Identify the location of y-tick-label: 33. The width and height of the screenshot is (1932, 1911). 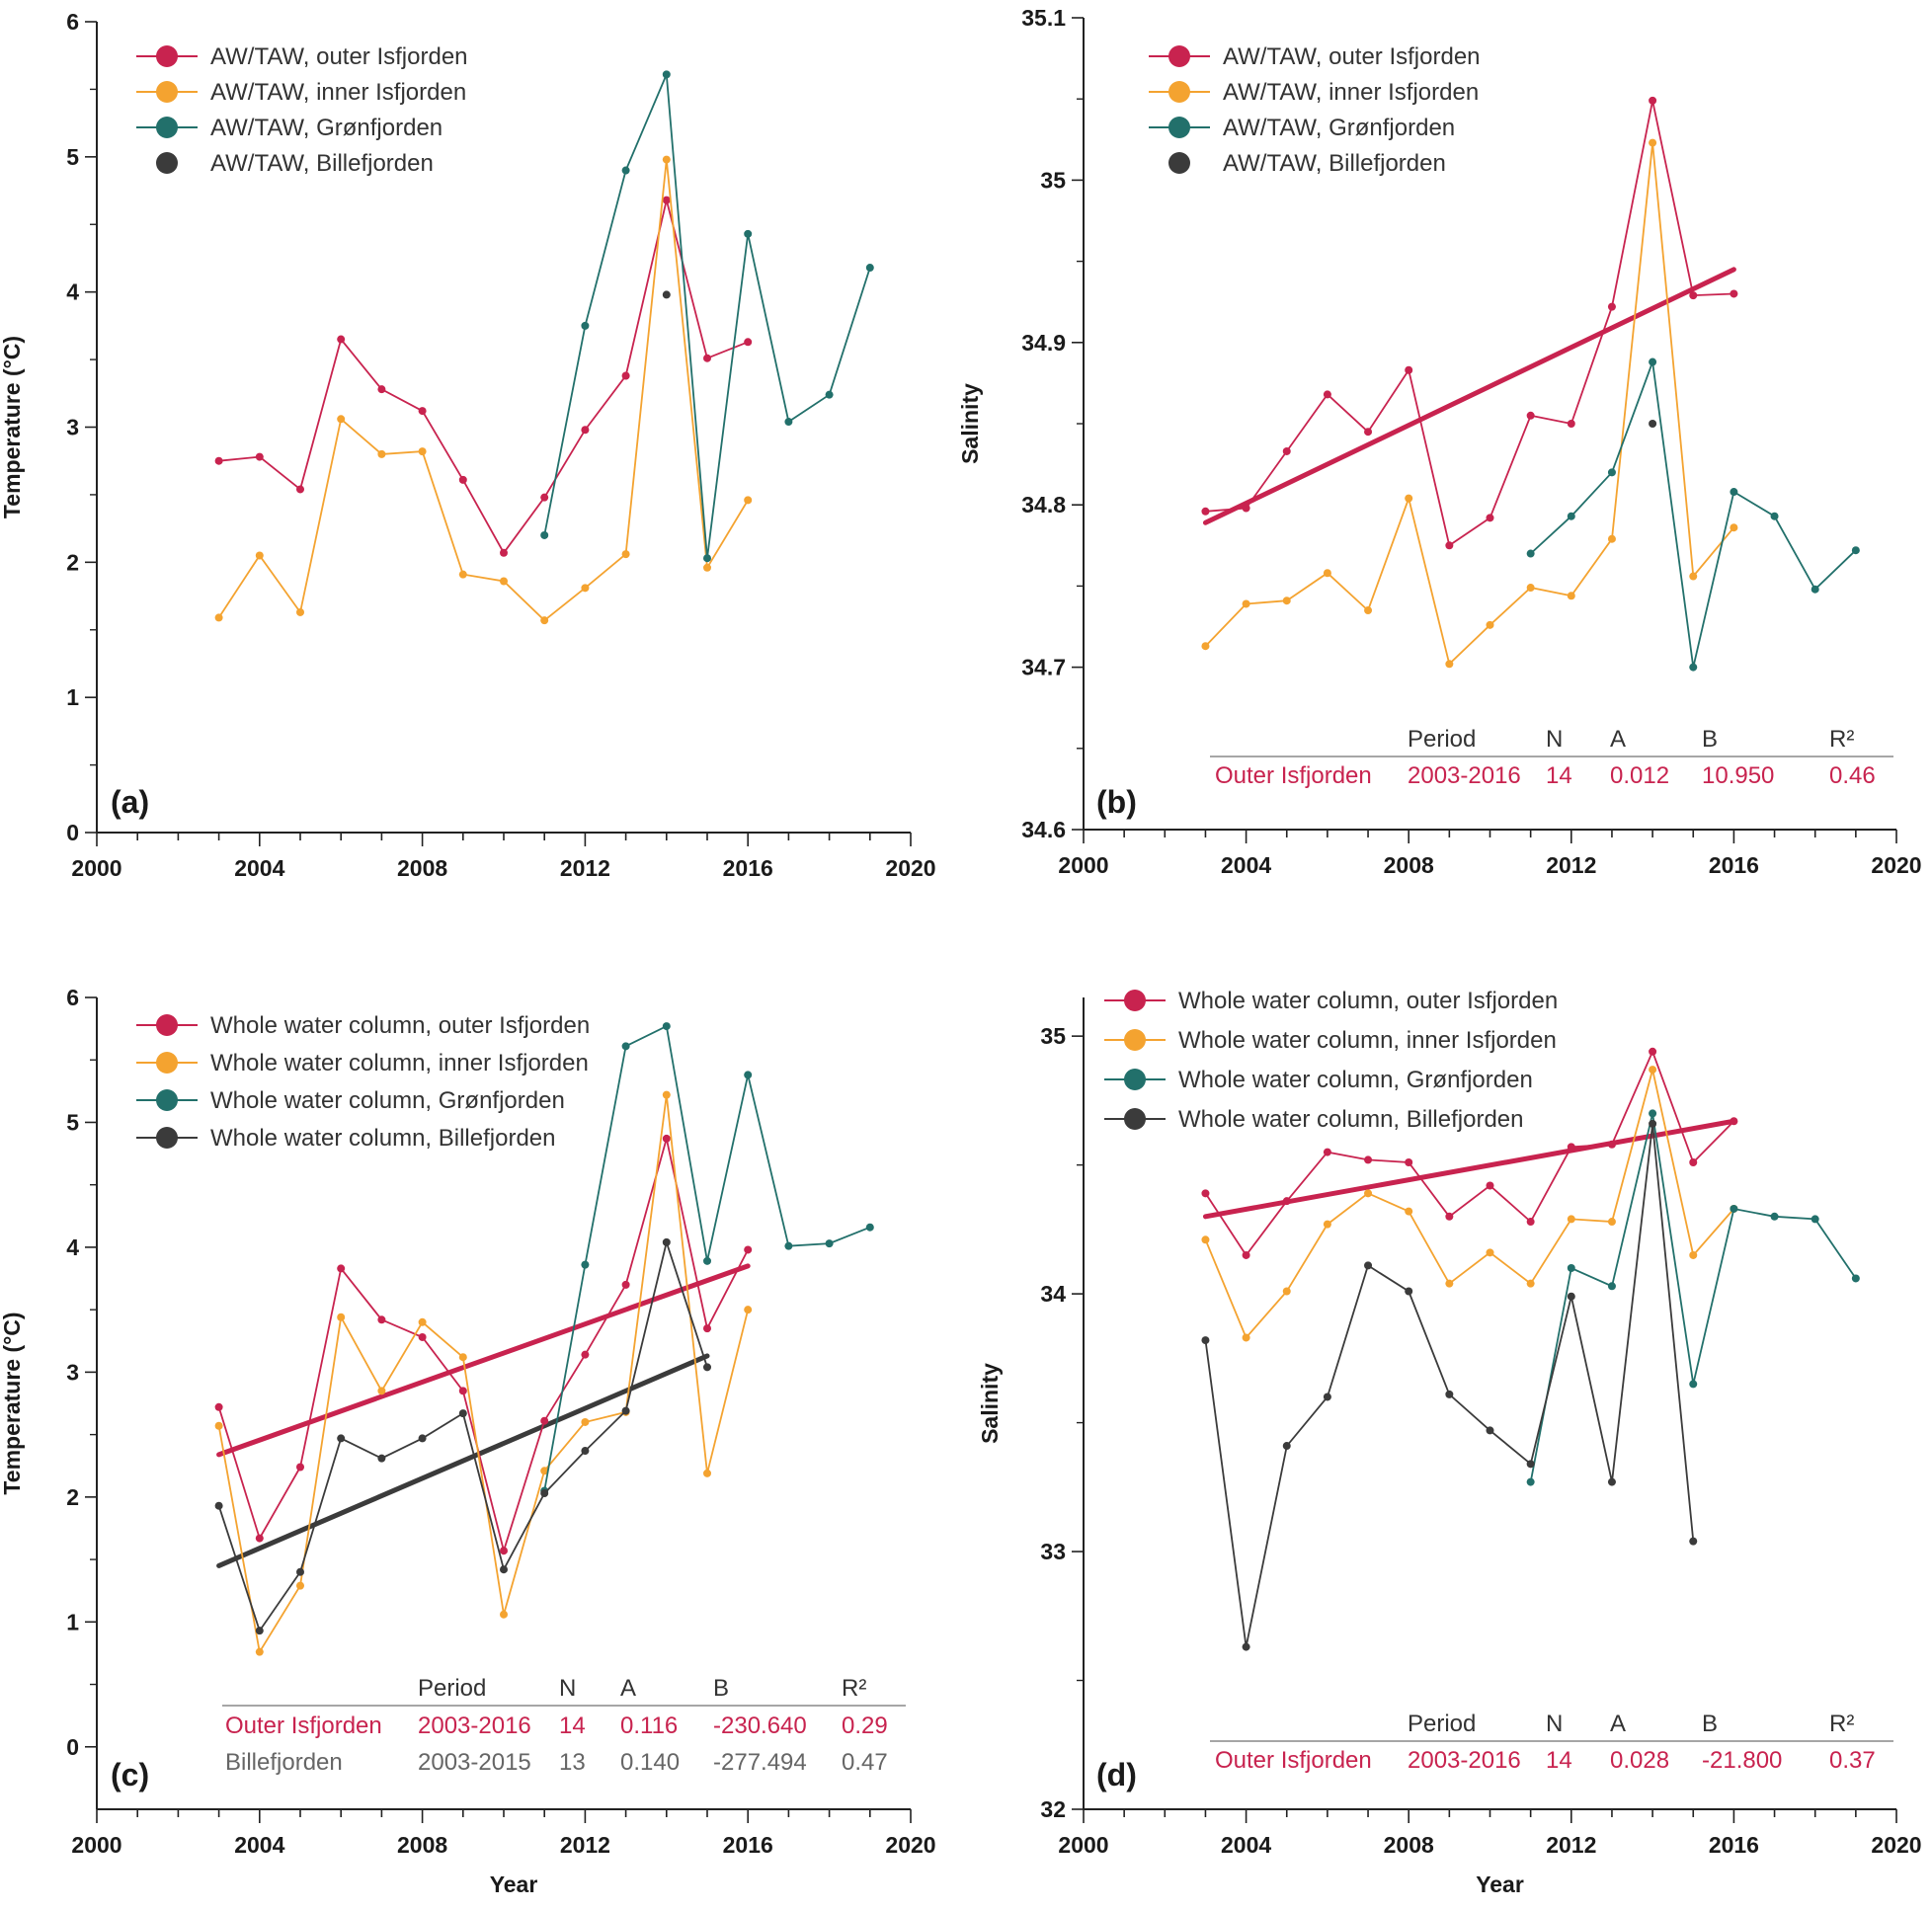
(1053, 1552).